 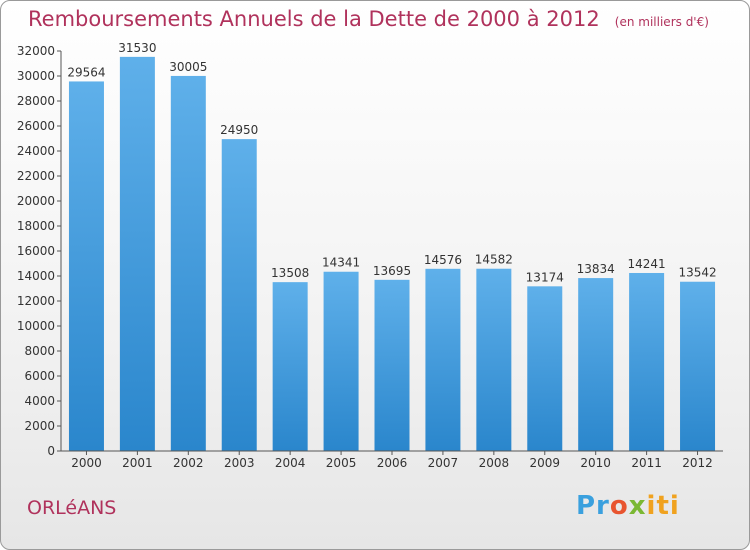 I want to click on y-tick-label: 32000, so click(x=36, y=51).